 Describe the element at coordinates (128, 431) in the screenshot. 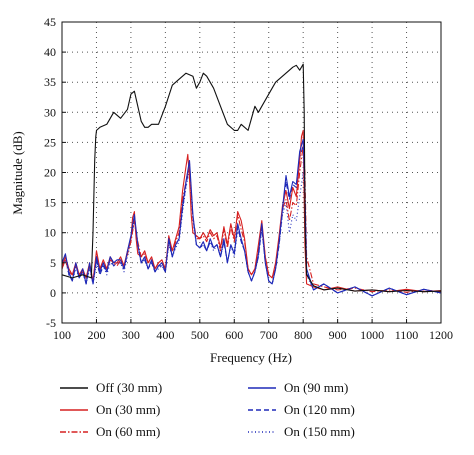

I see `legend-label: On (60 mm)` at that location.